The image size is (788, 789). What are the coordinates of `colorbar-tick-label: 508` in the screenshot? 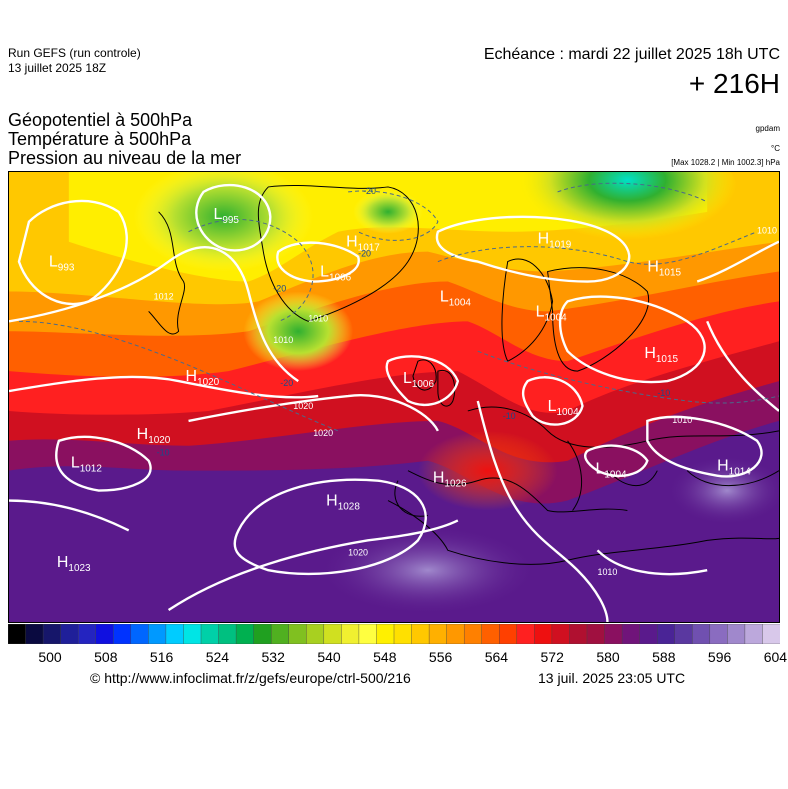 It's located at (106, 657).